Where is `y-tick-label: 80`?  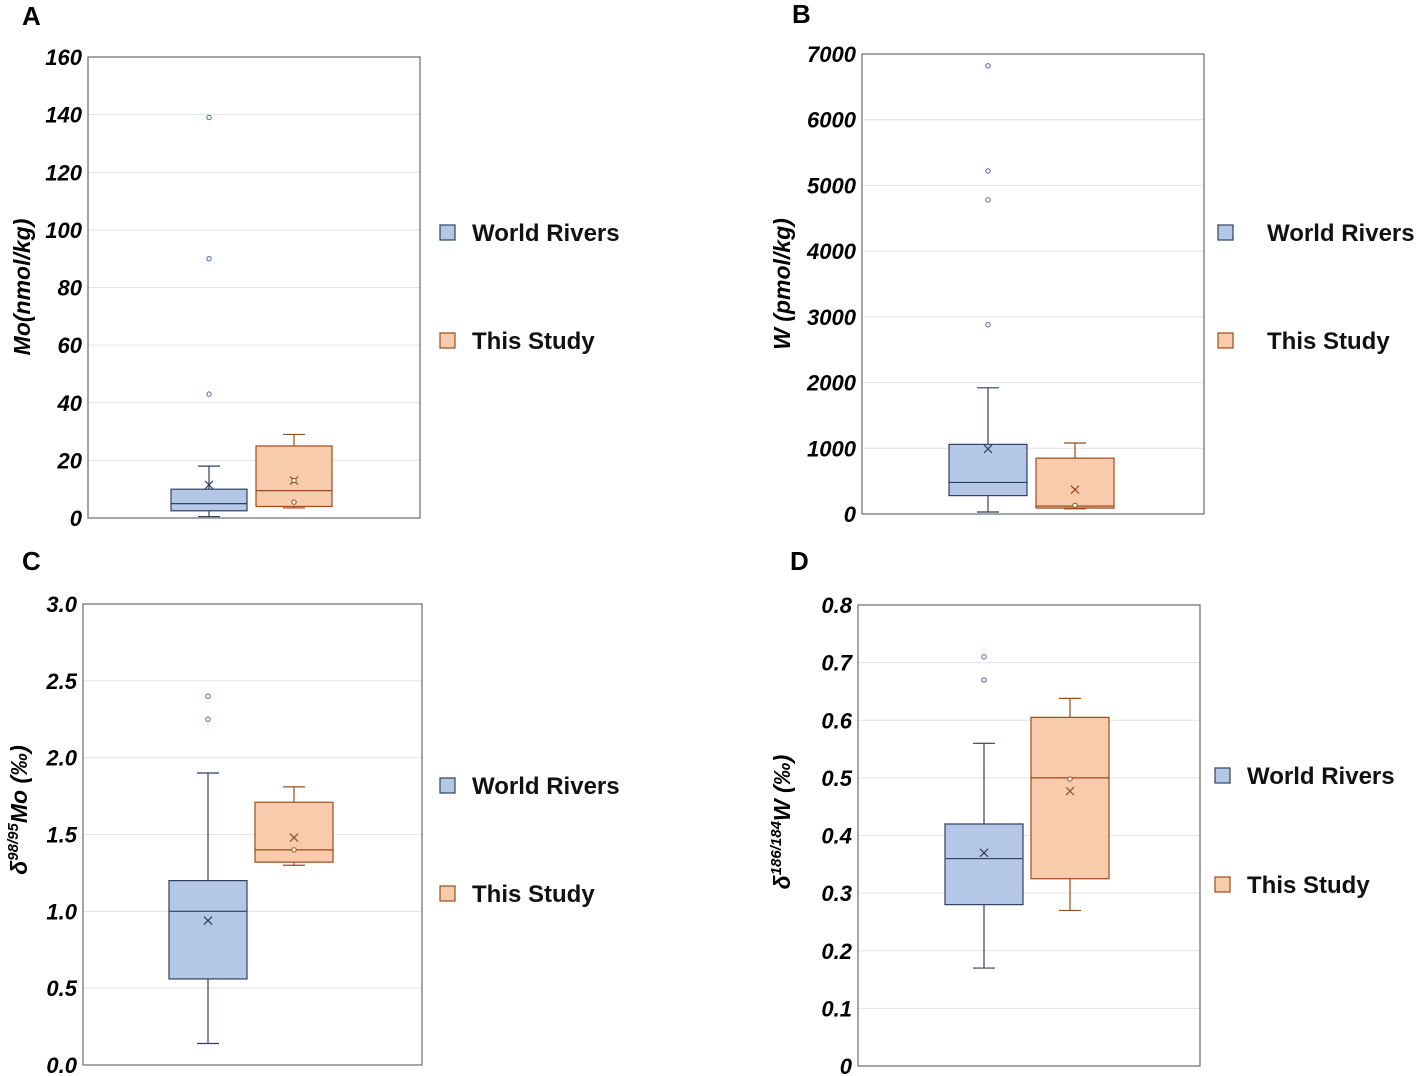
y-tick-label: 80 is located at coordinates (70, 288).